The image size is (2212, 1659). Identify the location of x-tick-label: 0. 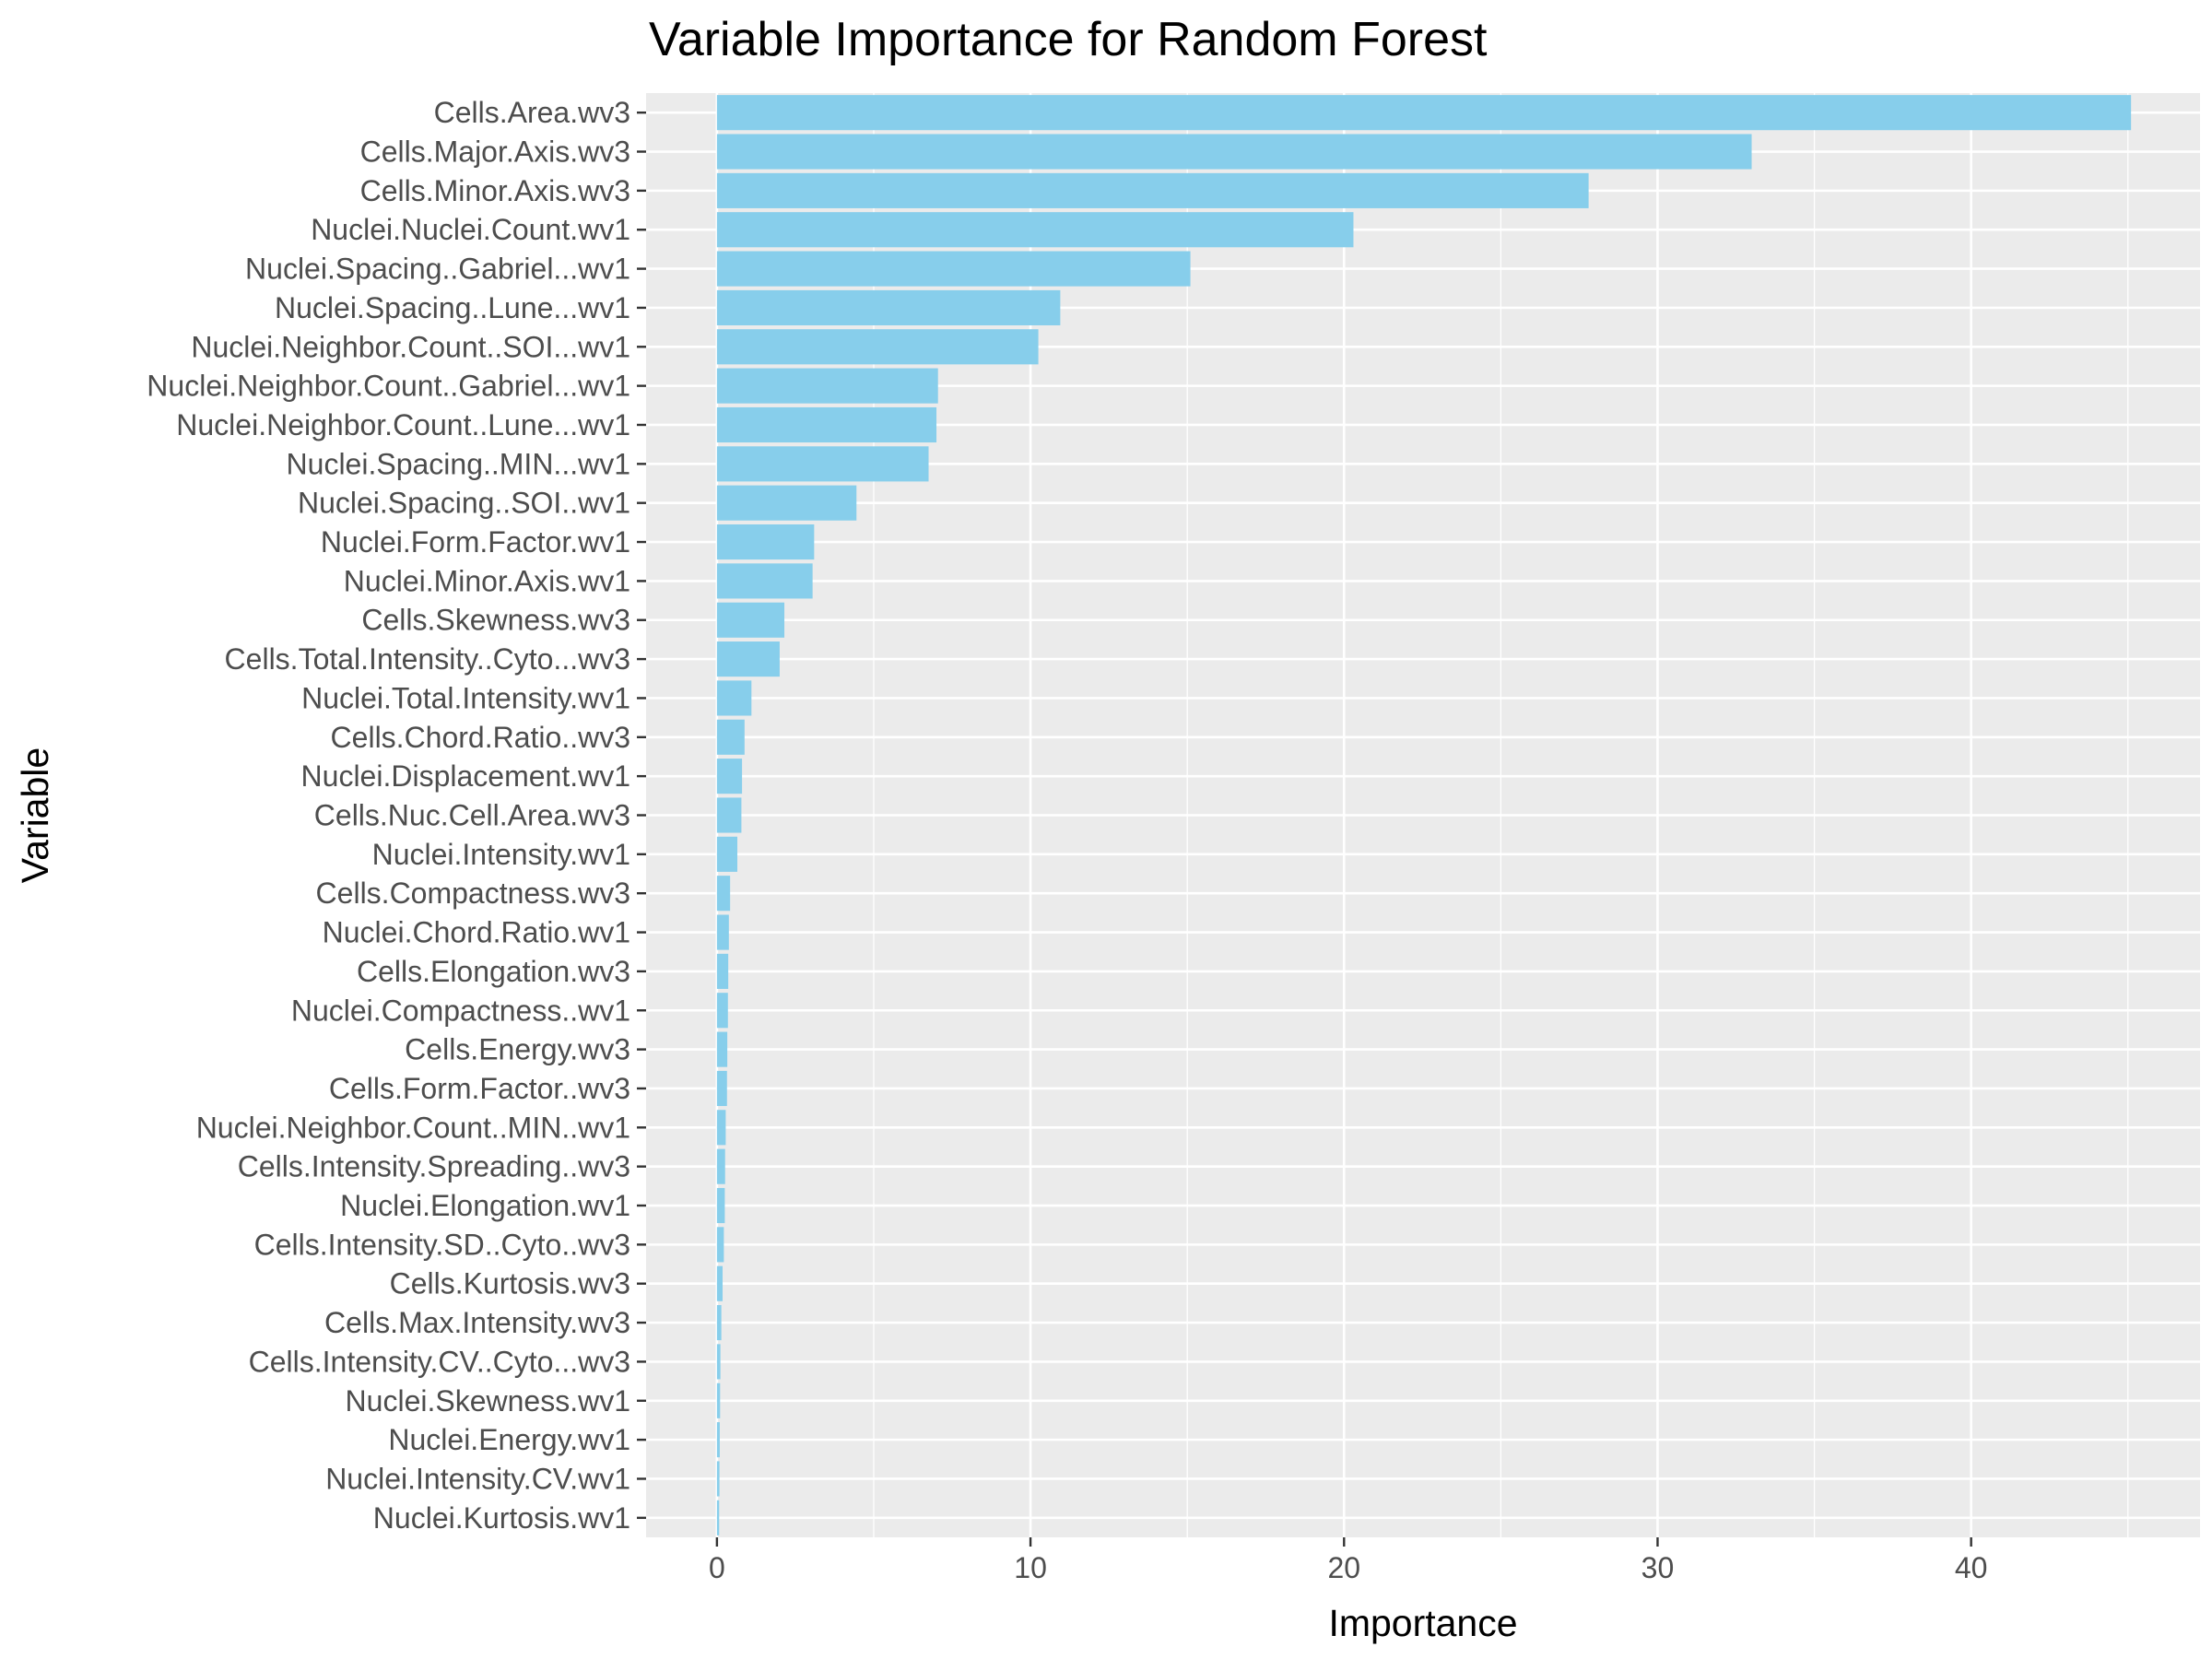
(717, 1567).